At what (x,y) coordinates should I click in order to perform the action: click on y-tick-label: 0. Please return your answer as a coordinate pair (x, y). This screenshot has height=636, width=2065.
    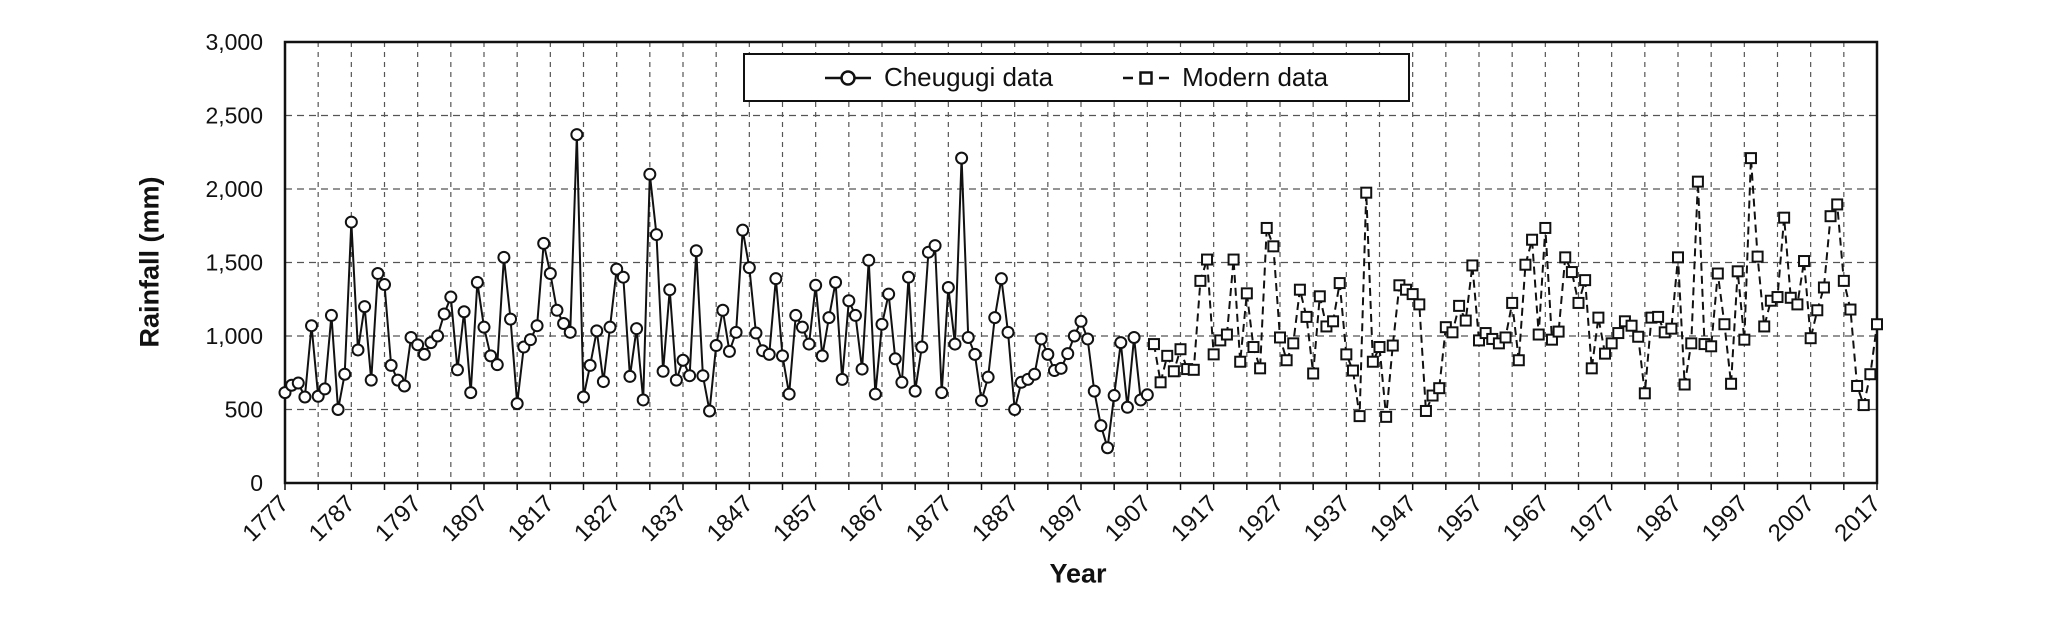
    Looking at the image, I should click on (256, 483).